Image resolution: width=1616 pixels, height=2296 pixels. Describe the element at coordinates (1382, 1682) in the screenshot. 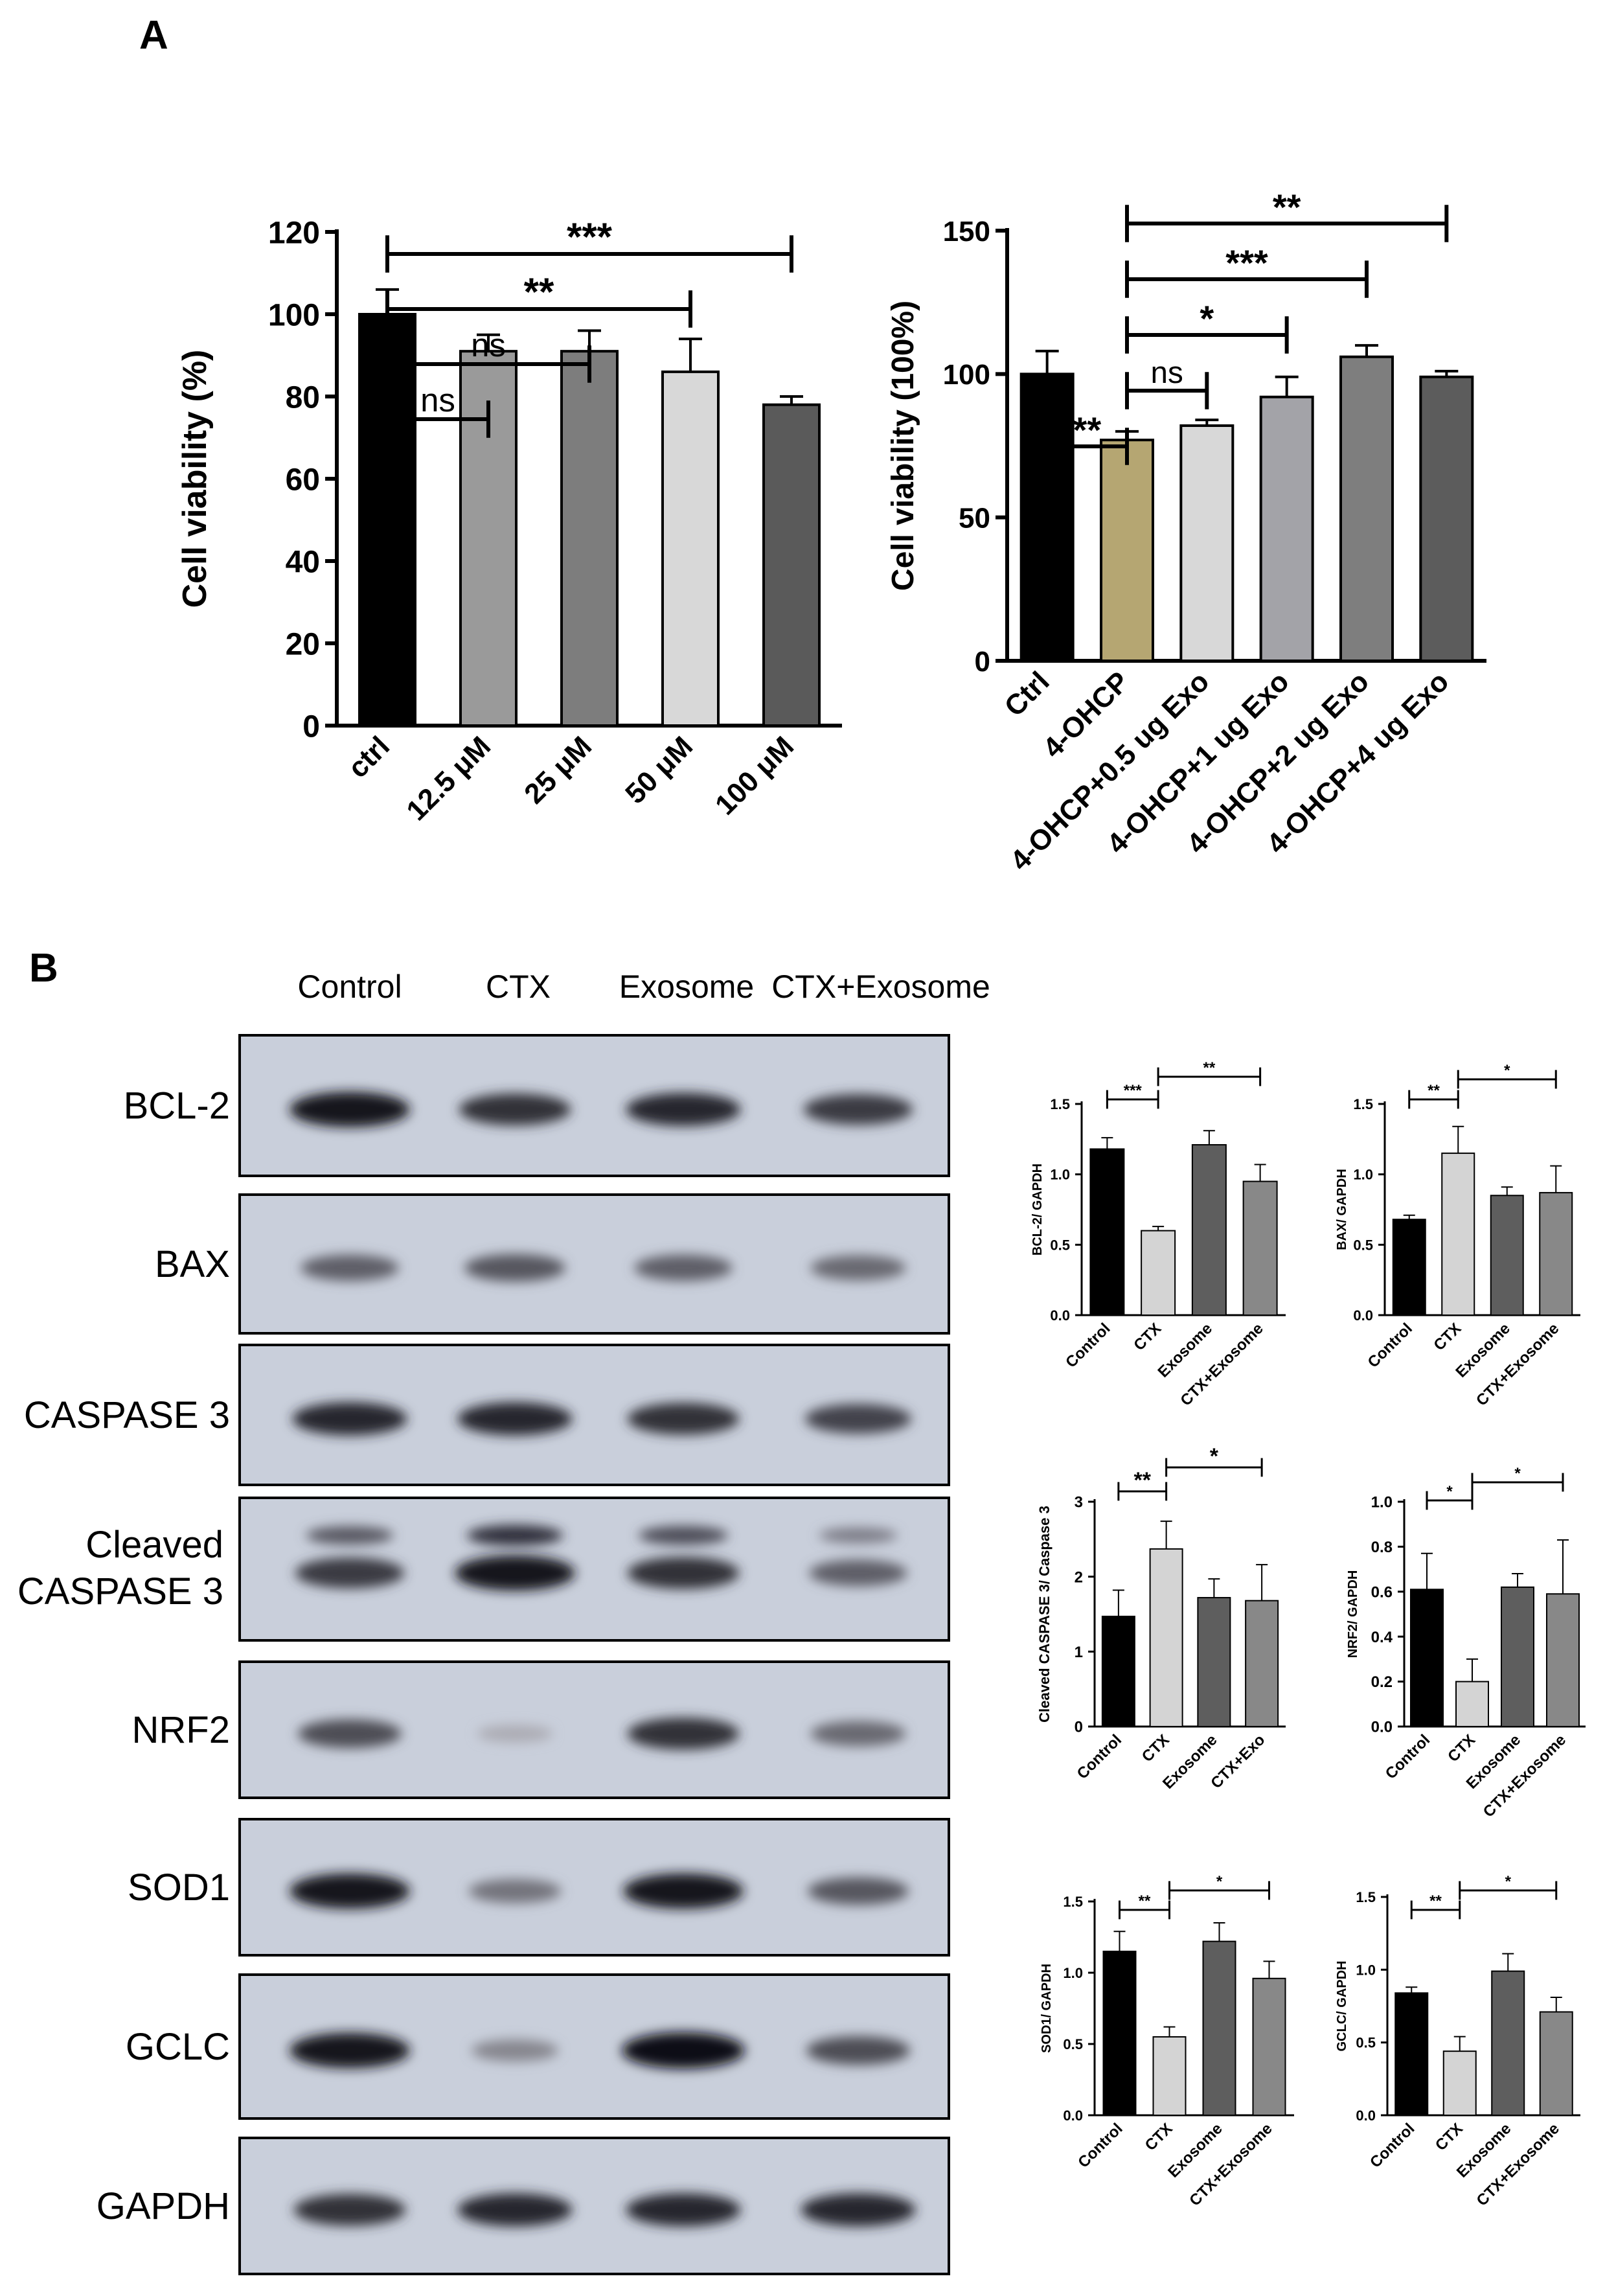

I see `y-tick-label: 0.2` at that location.